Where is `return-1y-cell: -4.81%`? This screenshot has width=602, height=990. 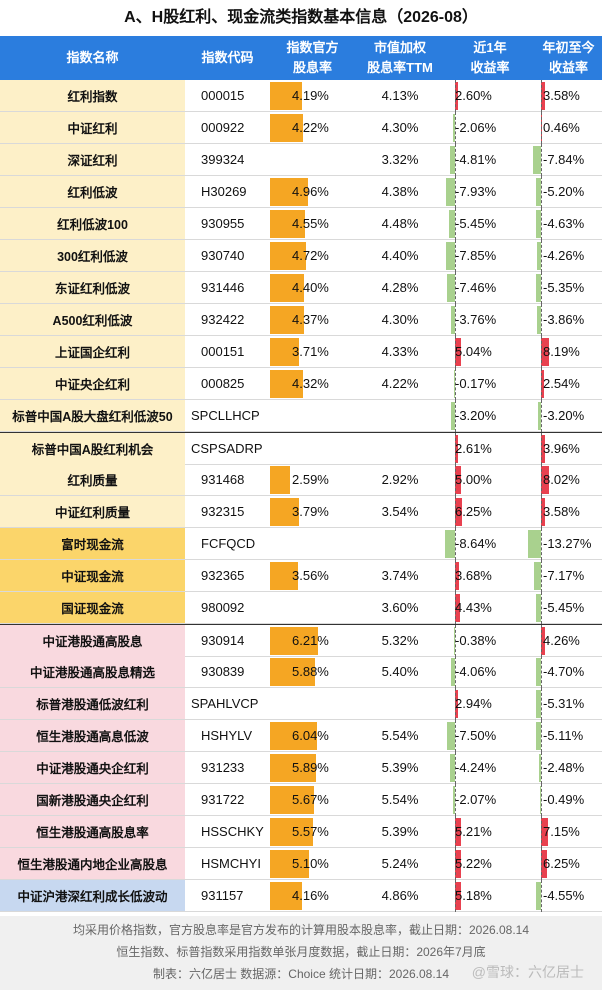
return-1y-cell: -4.81% is located at coordinates (490, 160).